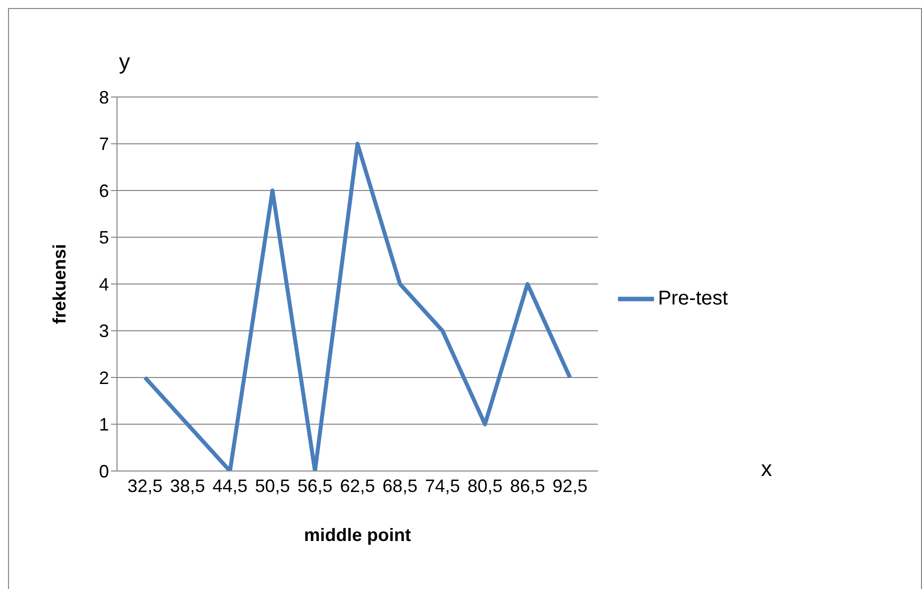 The height and width of the screenshot is (589, 922). I want to click on x-tick-label: 44,5, so click(230, 486).